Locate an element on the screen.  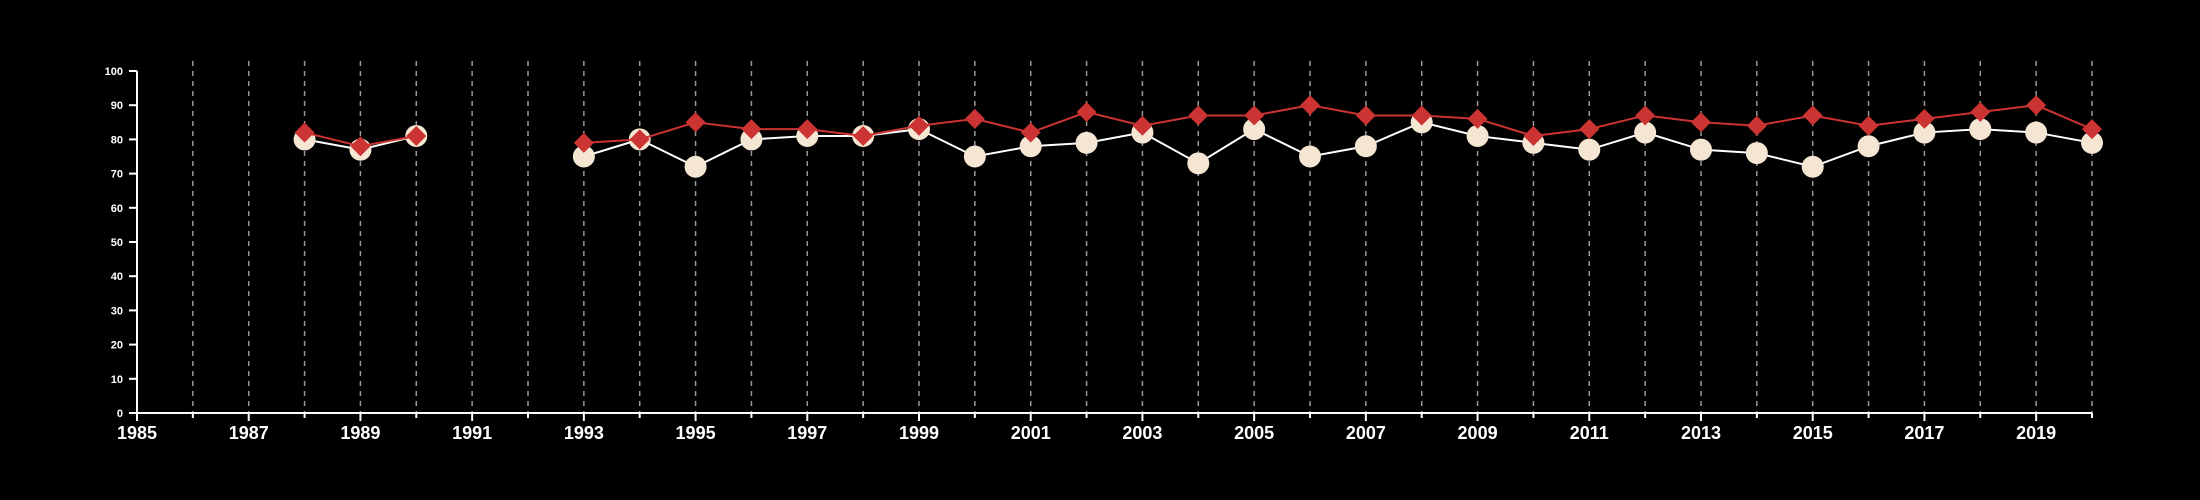
y-tick-label: 40 is located at coordinates (117, 277).